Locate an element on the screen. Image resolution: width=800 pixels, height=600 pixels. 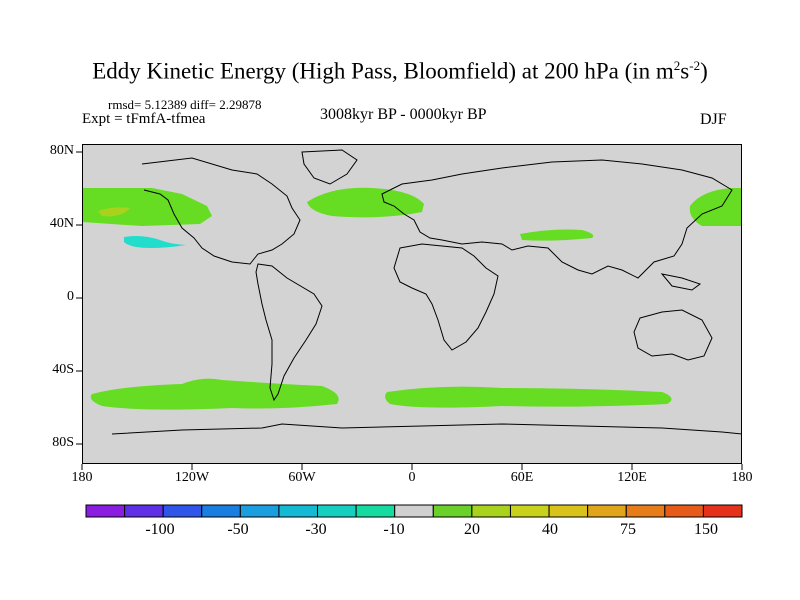
north-pacific-east-band is located at coordinates (715, 207).